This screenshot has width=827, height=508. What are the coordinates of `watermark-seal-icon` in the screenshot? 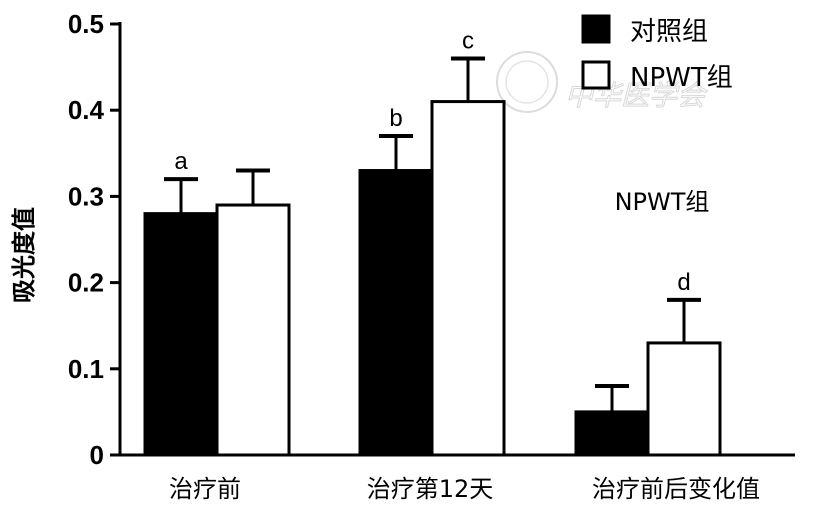 It's located at (527, 82).